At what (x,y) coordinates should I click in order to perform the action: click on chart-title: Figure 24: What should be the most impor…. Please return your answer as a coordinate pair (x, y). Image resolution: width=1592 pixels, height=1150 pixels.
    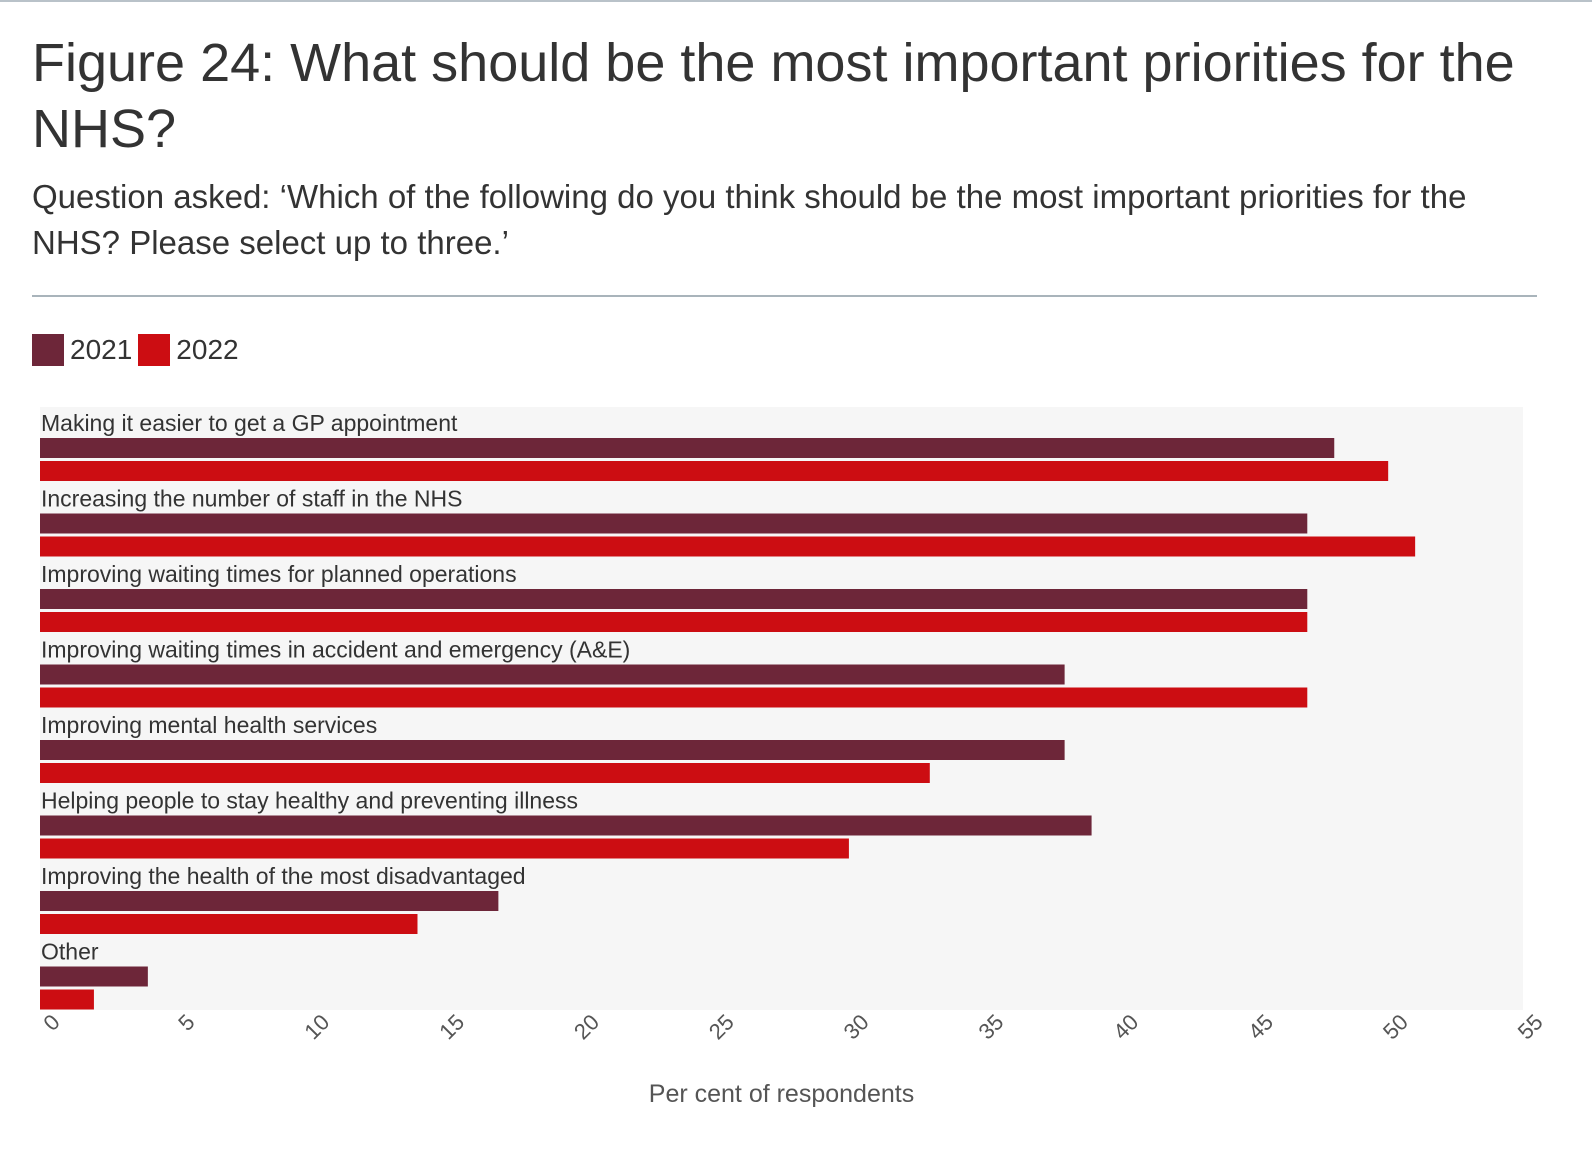
    Looking at the image, I should click on (773, 96).